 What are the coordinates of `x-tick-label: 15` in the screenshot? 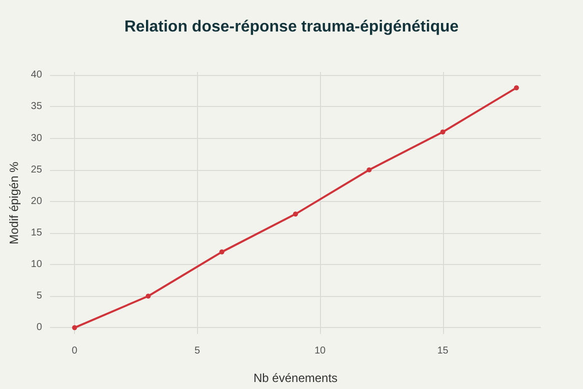 It's located at (443, 351).